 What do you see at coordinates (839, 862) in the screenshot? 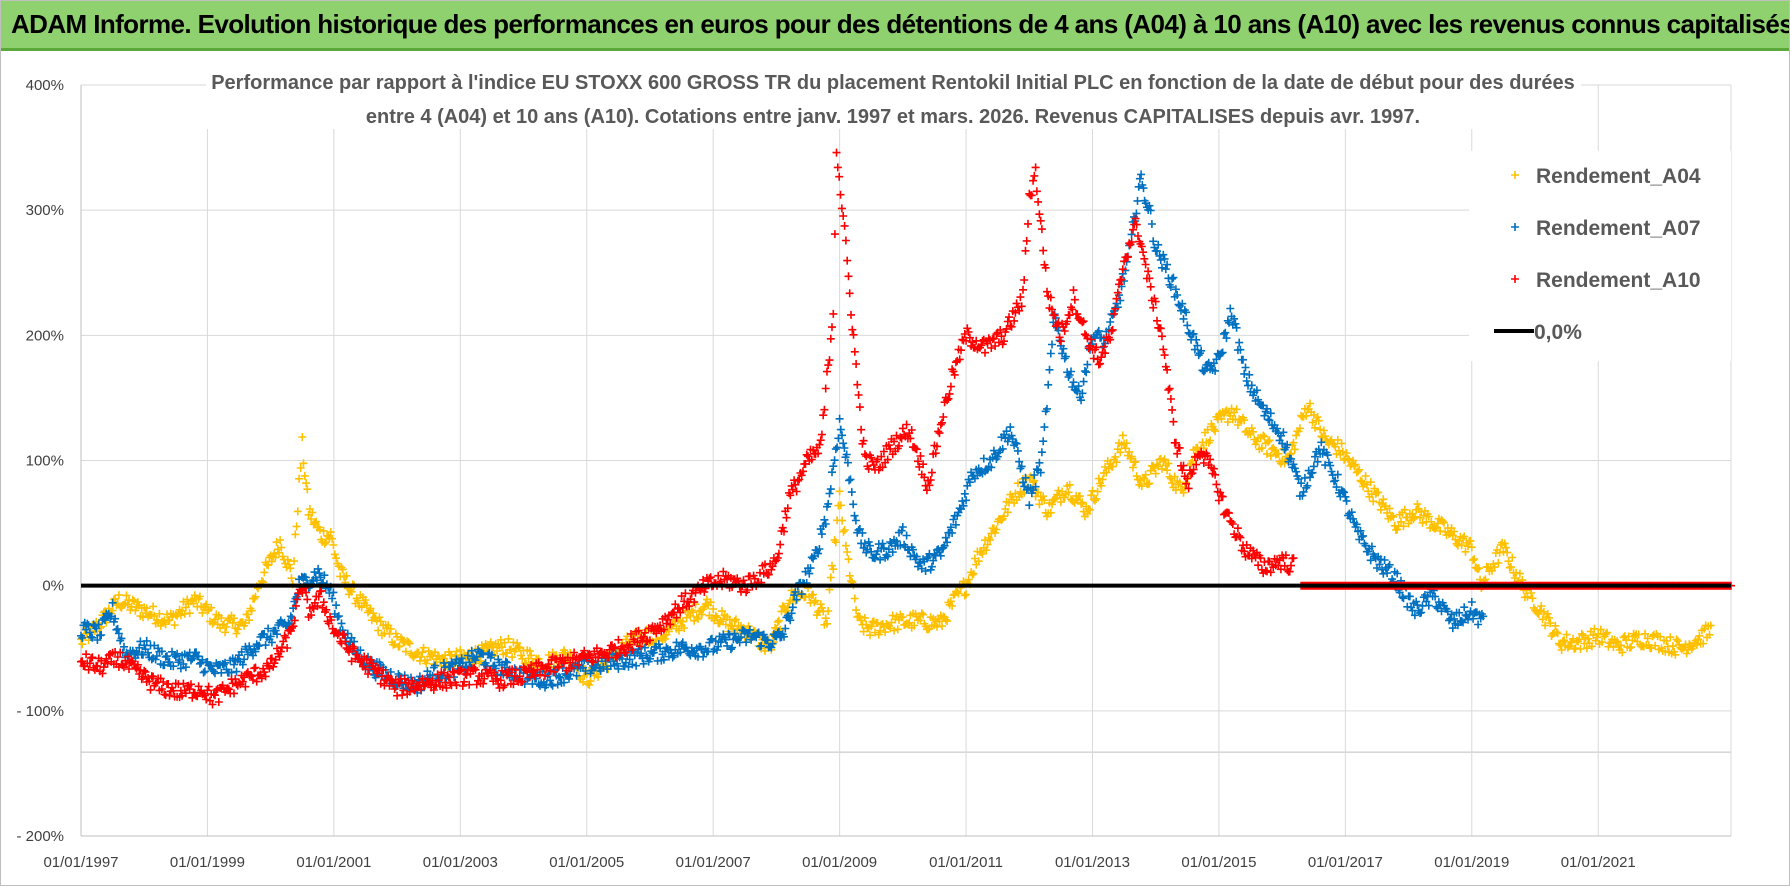
I see `x-tick-label: 01/01/2009` at bounding box center [839, 862].